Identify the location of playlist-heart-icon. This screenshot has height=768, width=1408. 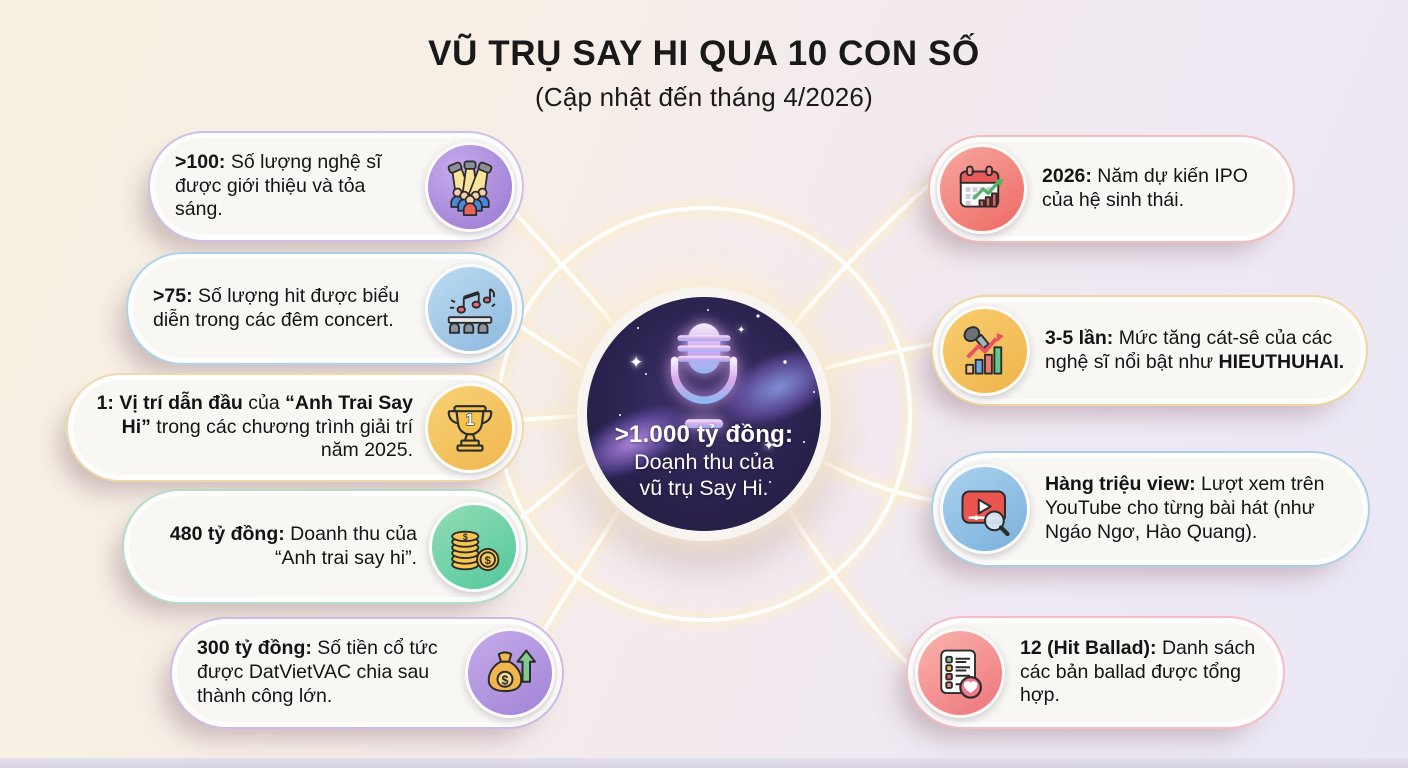
(961, 674).